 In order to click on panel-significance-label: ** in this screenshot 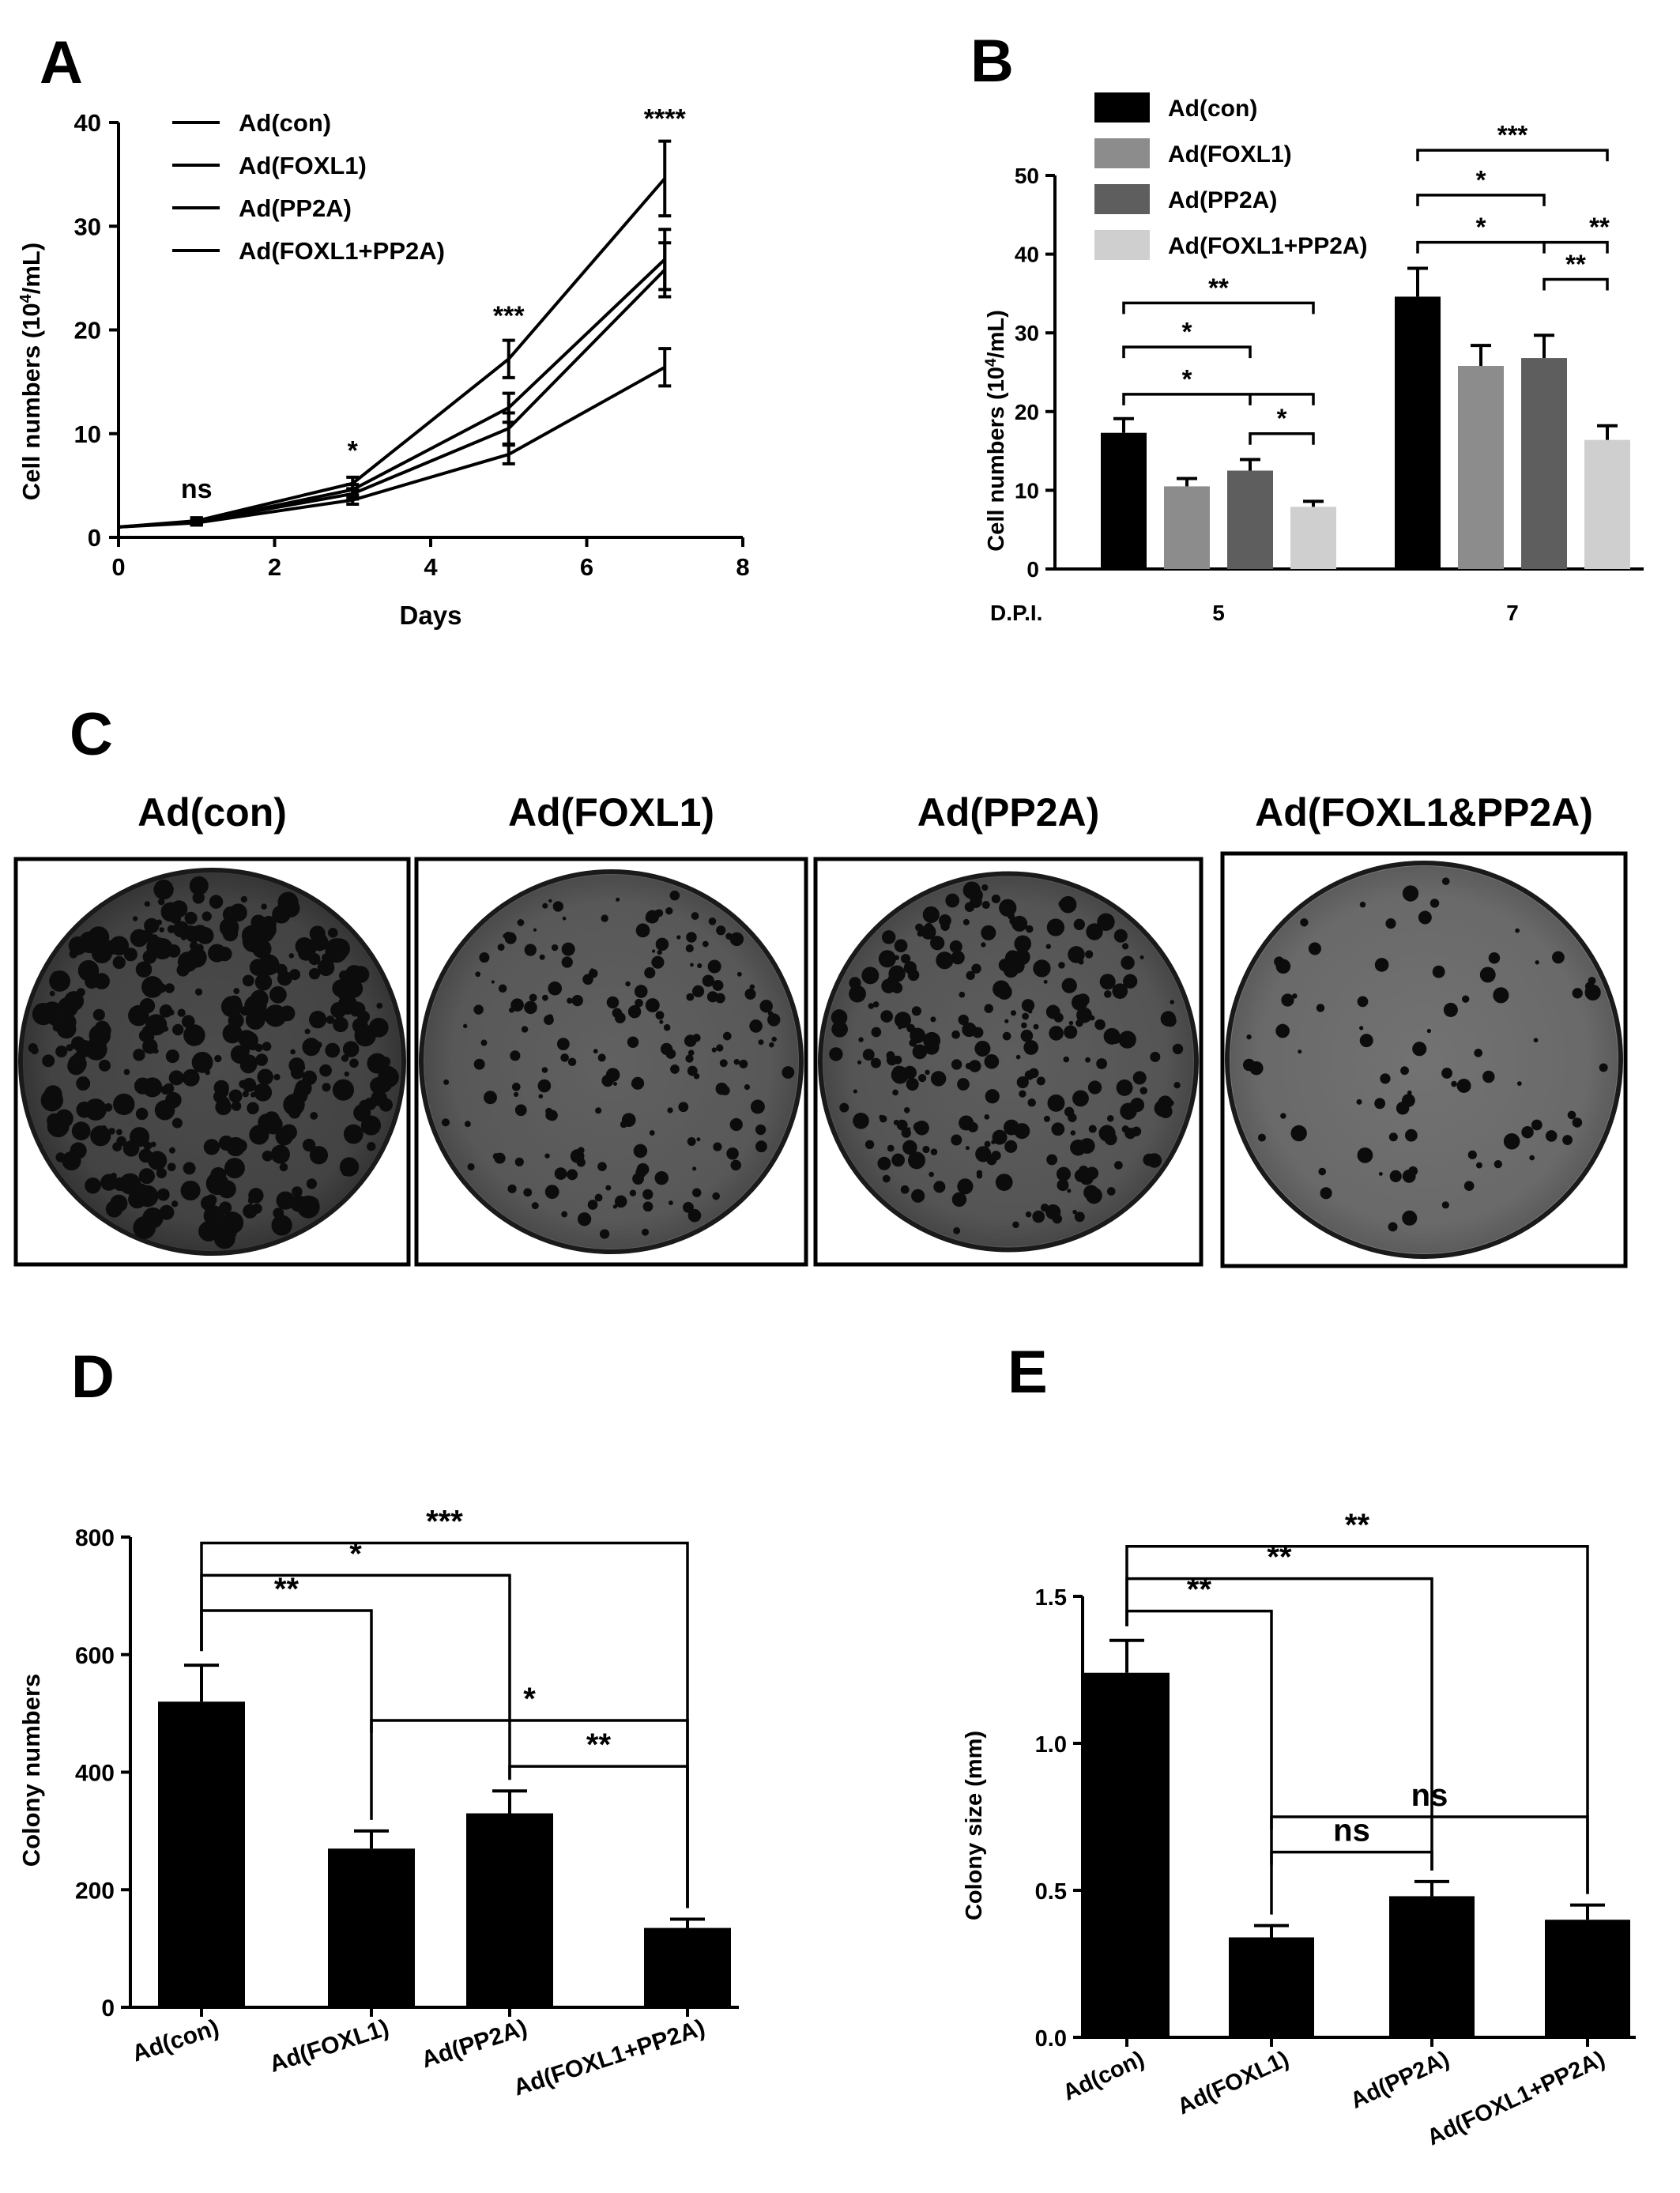, I will do `click(1279, 1558)`.